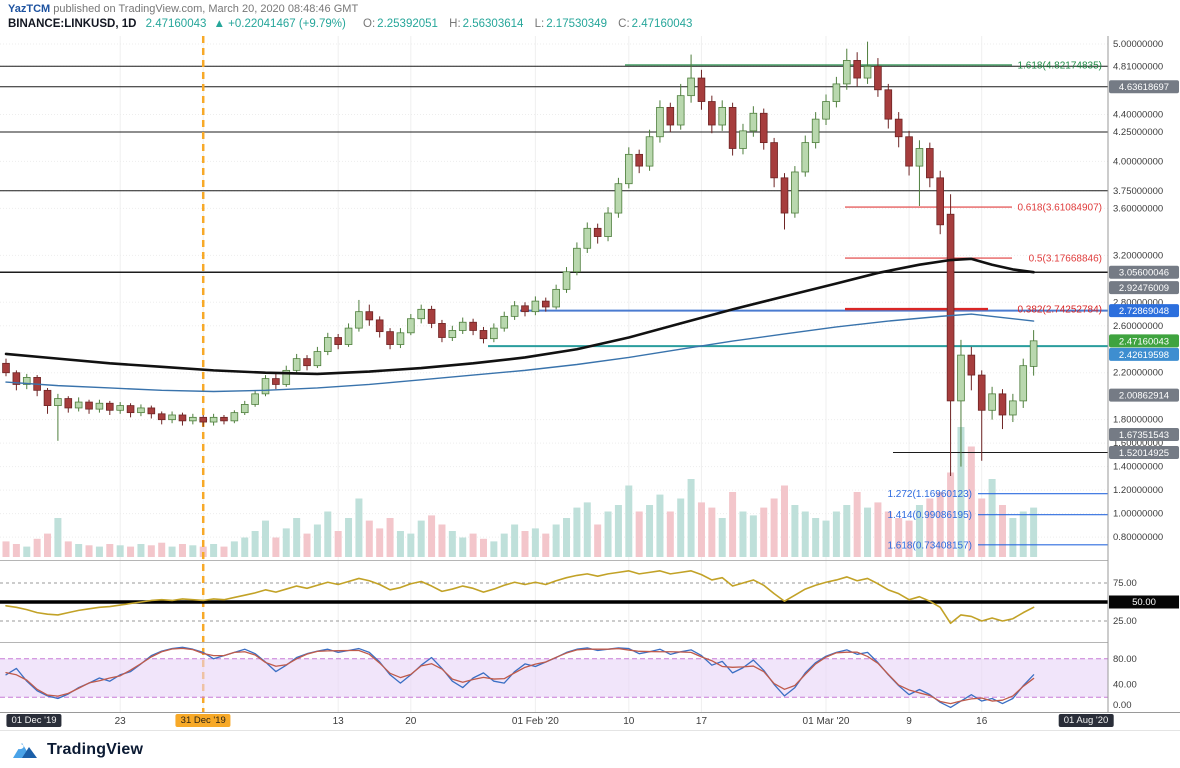  What do you see at coordinates (1144, 435) in the screenshot?
I see `svg-text: 1.67351543` at bounding box center [1144, 435].